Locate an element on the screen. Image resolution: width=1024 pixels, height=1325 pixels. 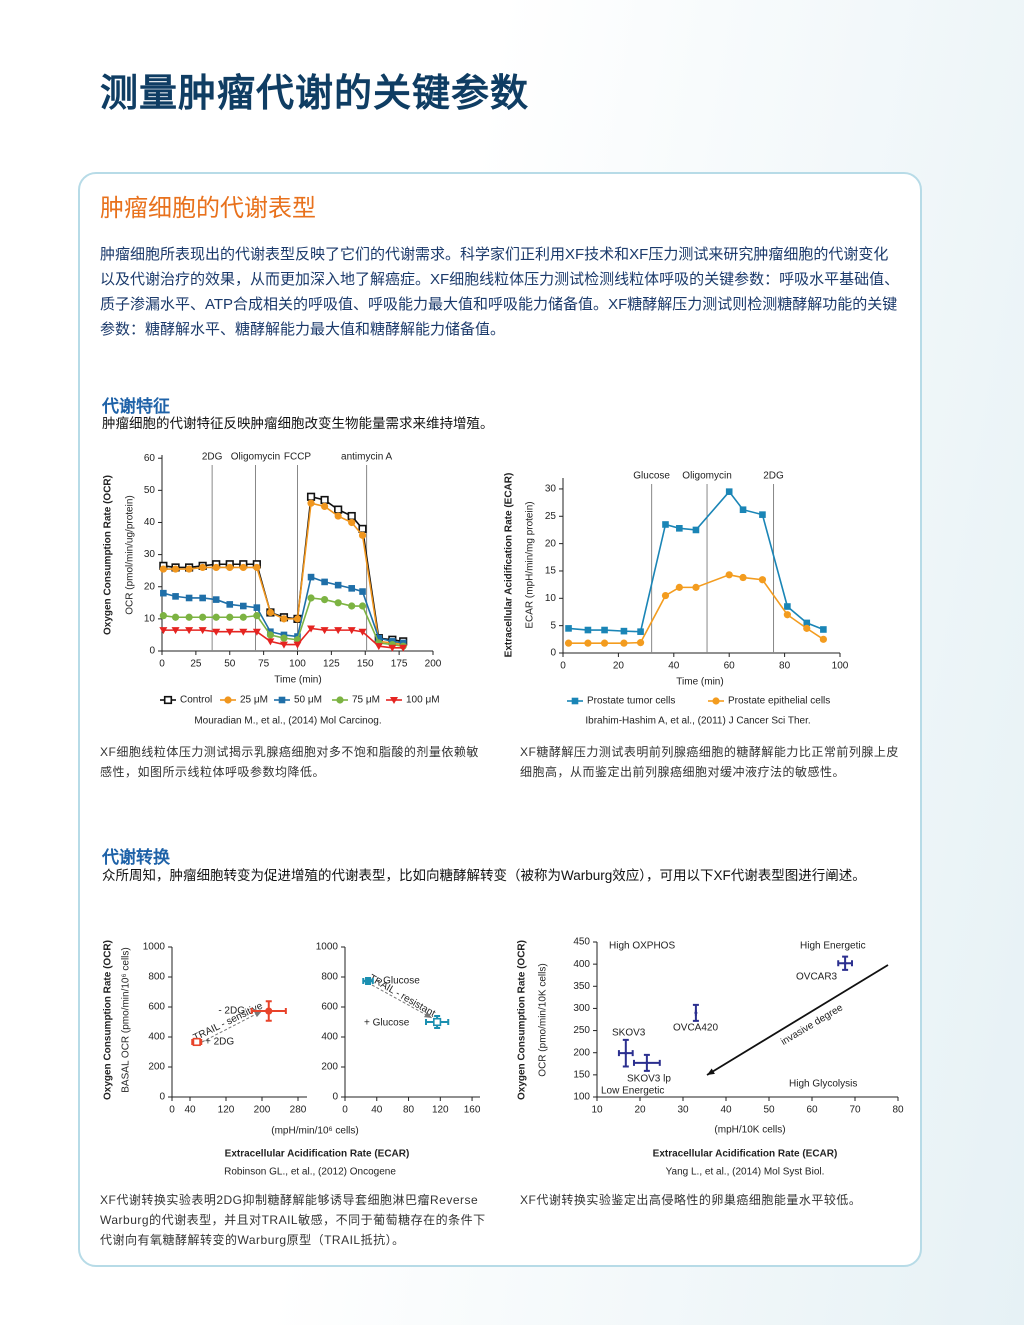
x-axis-label: Time (min) is located at coordinates (699, 682).